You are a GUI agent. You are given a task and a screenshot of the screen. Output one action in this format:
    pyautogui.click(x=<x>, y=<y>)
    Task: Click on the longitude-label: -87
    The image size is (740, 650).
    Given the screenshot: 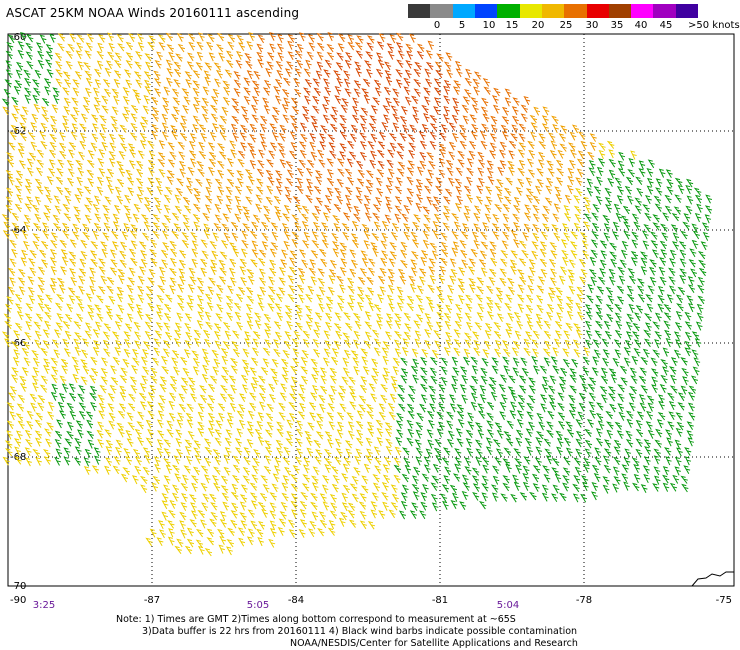 What is the action you would take?
    pyautogui.click(x=152, y=600)
    